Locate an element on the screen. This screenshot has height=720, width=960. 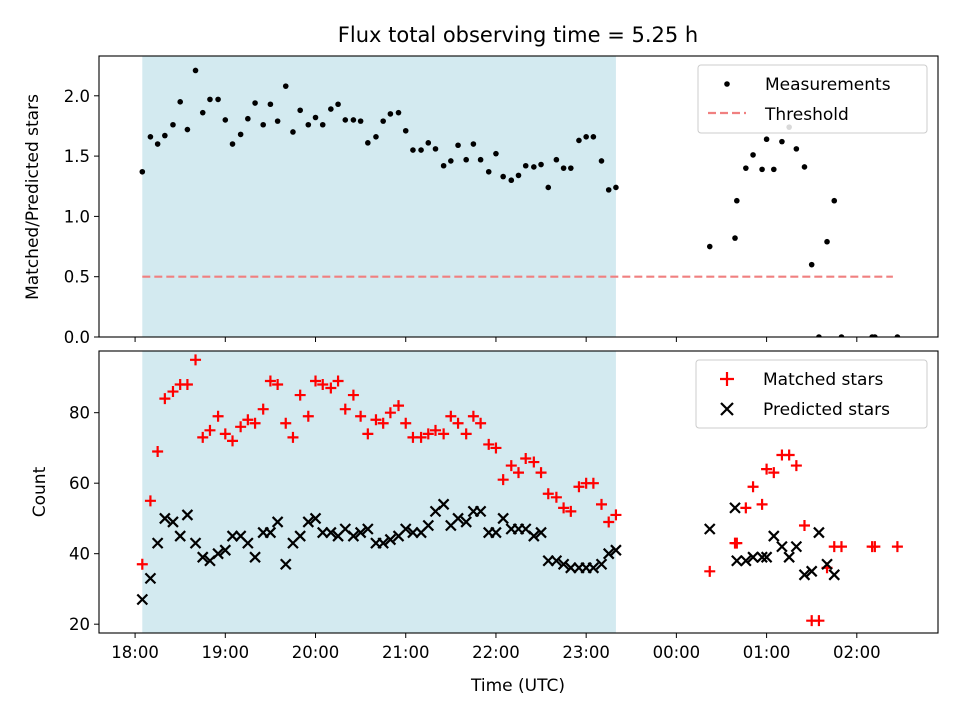
top-y-tick-label: 0.0 is located at coordinates (77, 337).